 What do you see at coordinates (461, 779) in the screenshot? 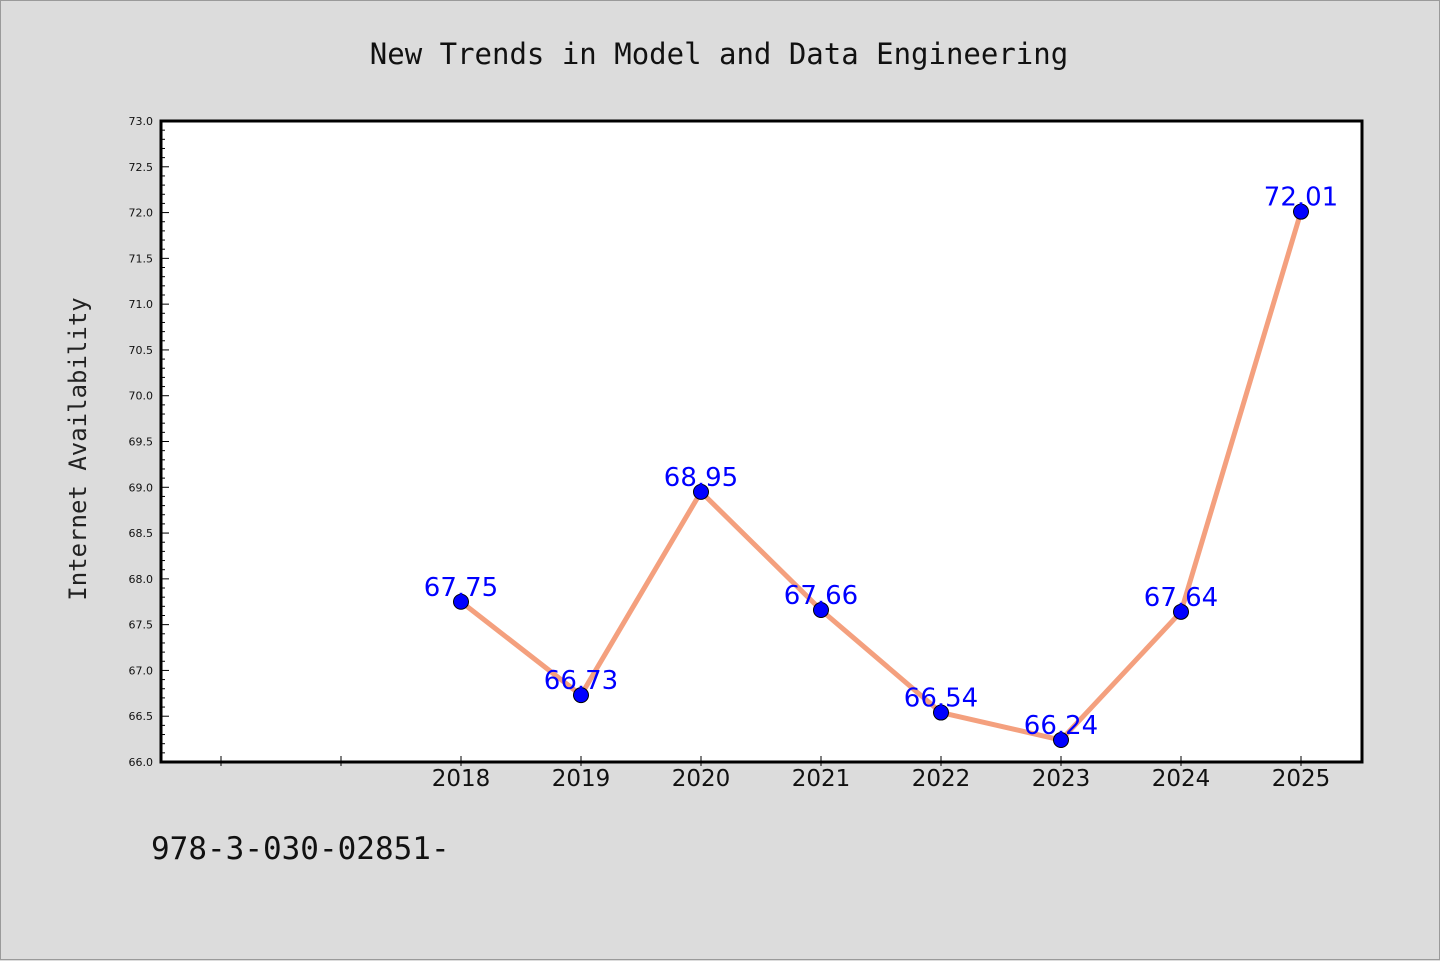
I see `x-tick-label: 2018` at bounding box center [461, 779].